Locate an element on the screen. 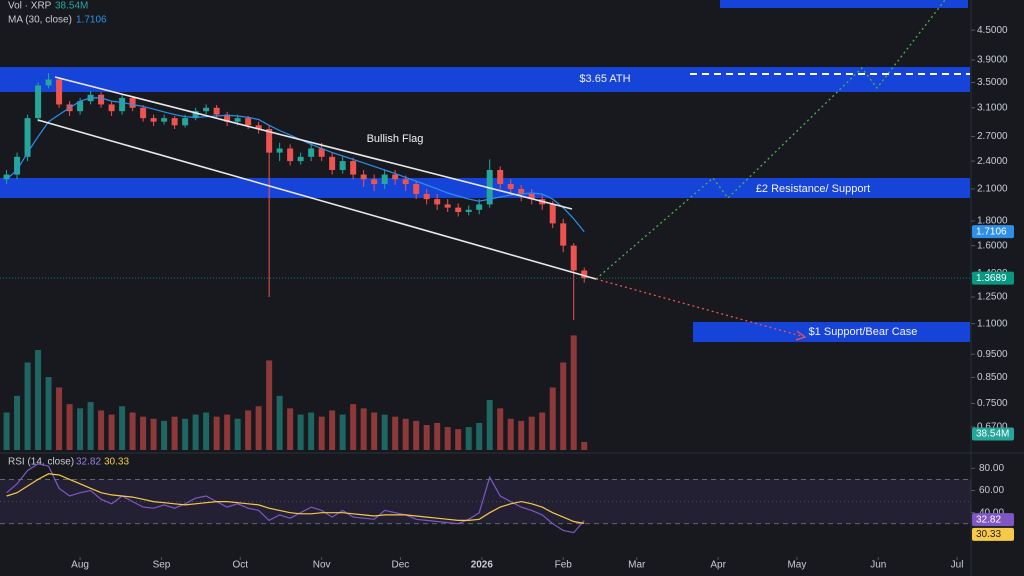 The height and width of the screenshot is (576, 1024). x-tick-label: Feb is located at coordinates (564, 565).